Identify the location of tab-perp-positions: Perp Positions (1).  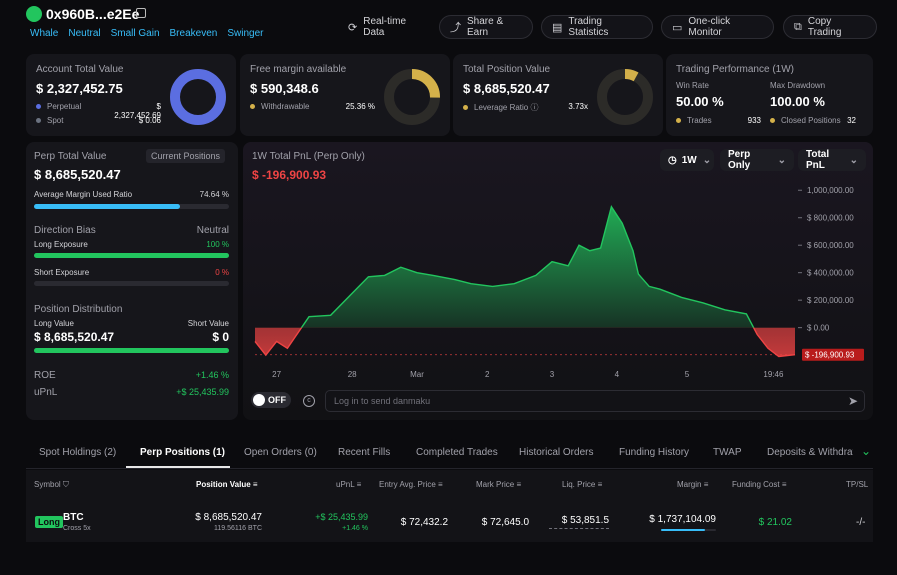
(183, 452).